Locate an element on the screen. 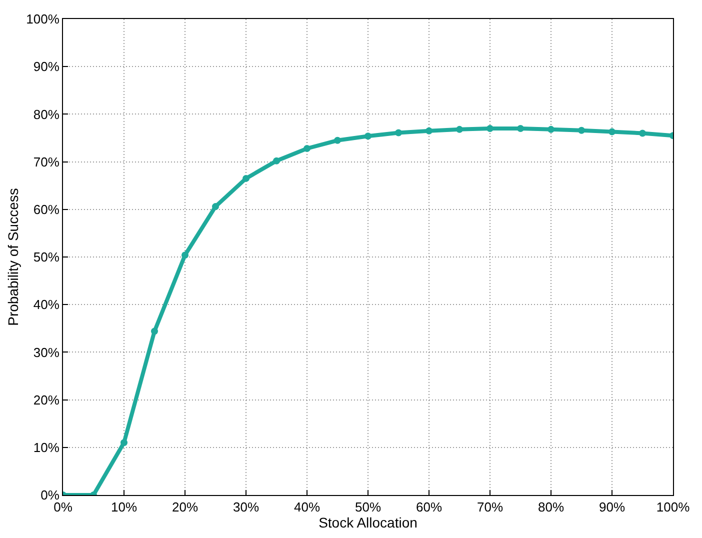 The image size is (702, 538). x-tick-label: 50% is located at coordinates (368, 507).